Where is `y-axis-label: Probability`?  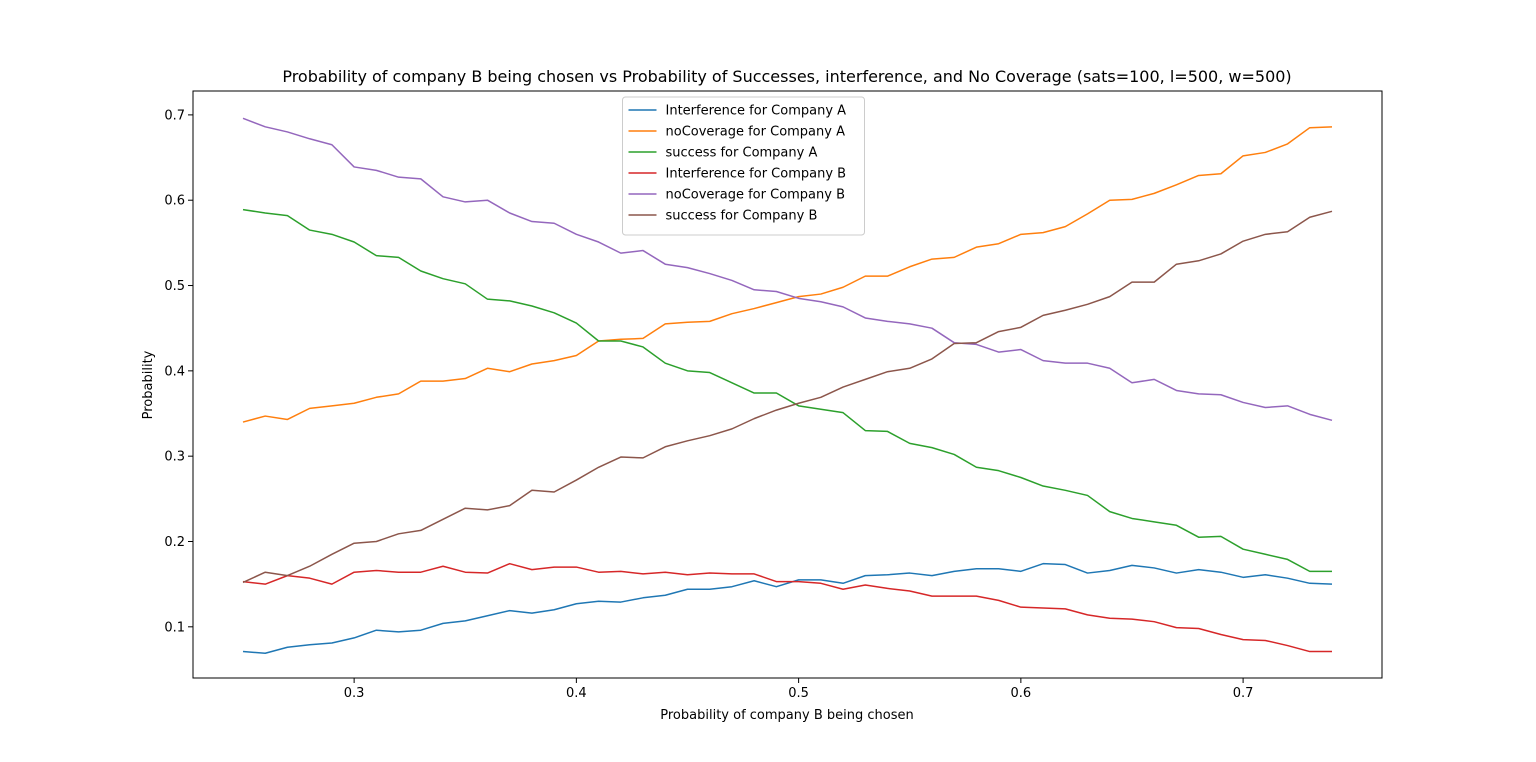
y-axis-label: Probability is located at coordinates (148, 384).